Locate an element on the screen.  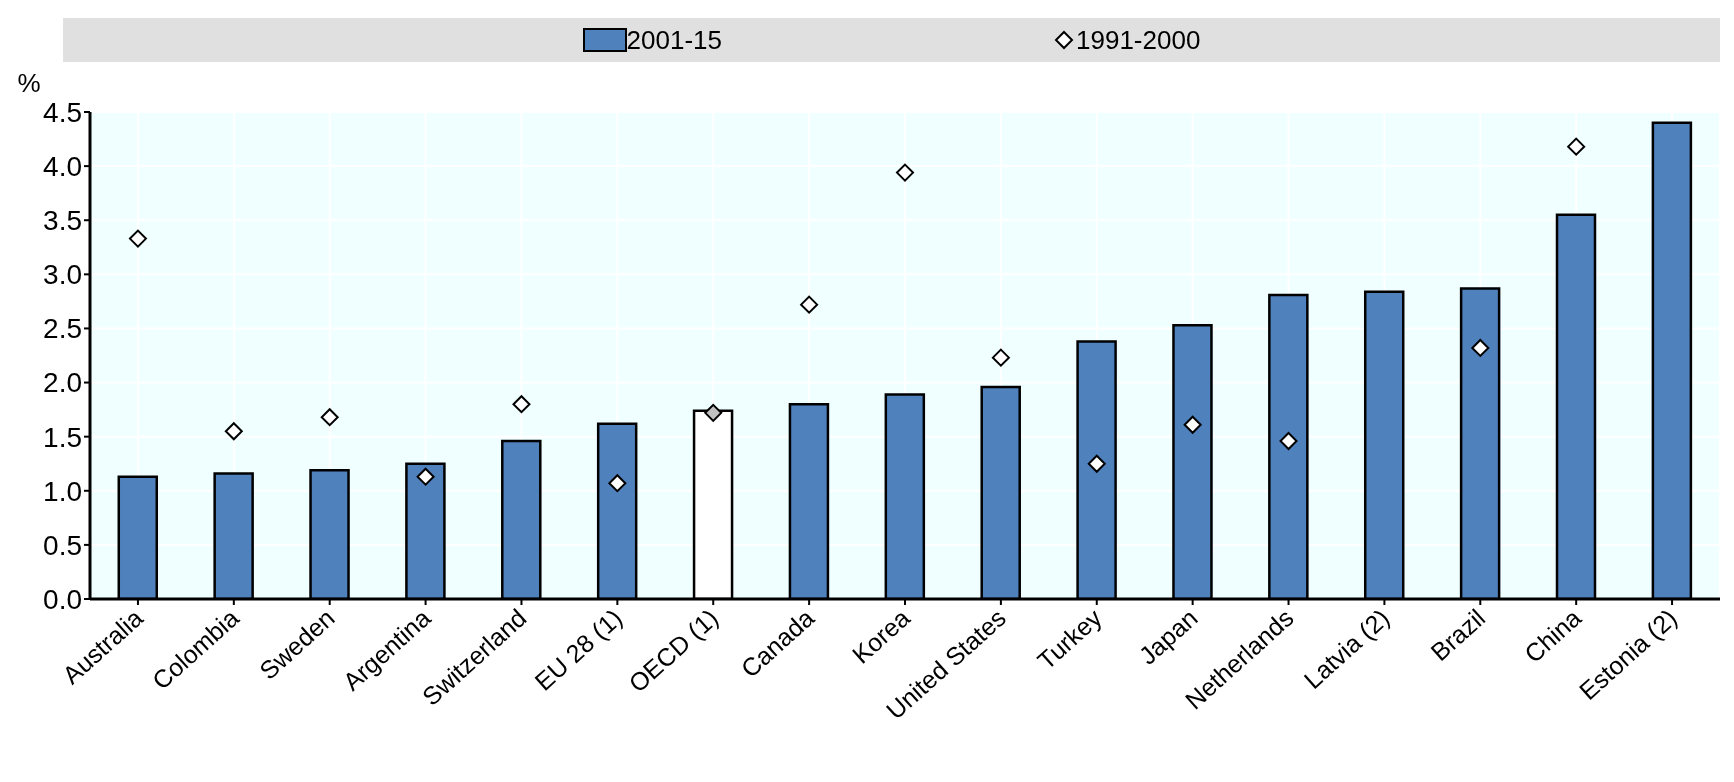
y-tick-label: 3.5 is located at coordinates (62, 221).